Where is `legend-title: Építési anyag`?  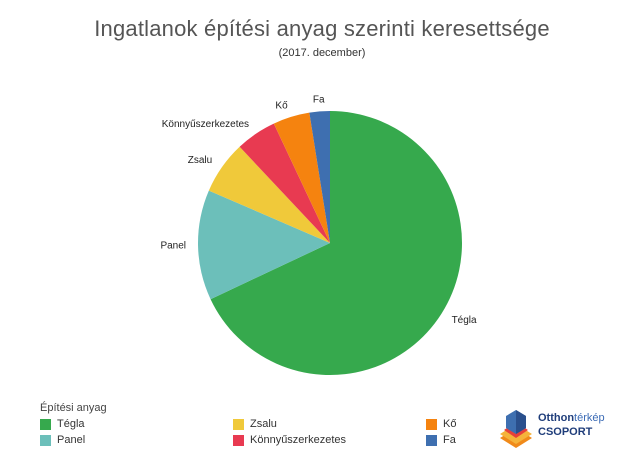
legend-title: Építési anyag is located at coordinates (73, 408).